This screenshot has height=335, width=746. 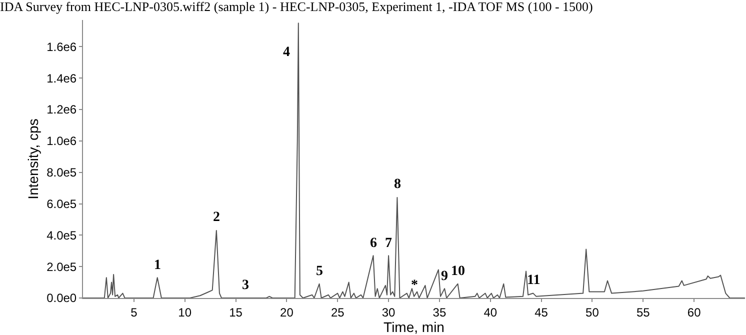 What do you see at coordinates (458, 271) in the screenshot?
I see `annotation: 10` at bounding box center [458, 271].